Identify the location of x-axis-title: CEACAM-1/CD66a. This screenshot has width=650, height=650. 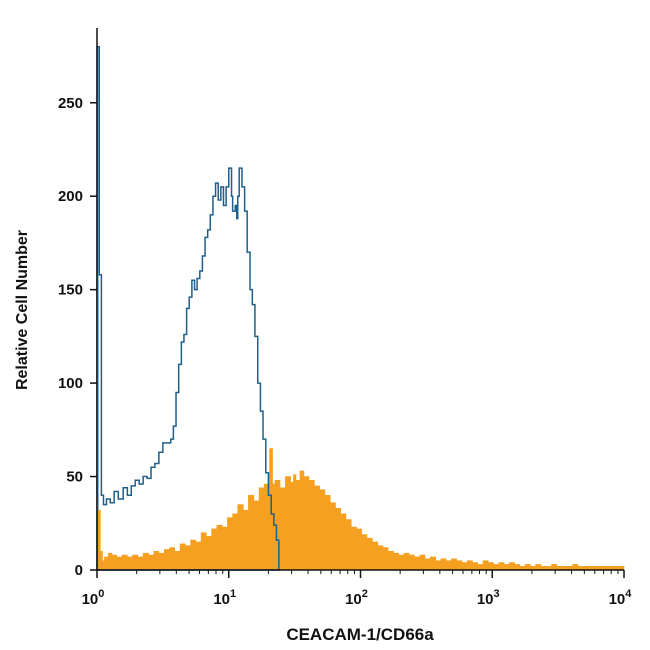
(360, 634).